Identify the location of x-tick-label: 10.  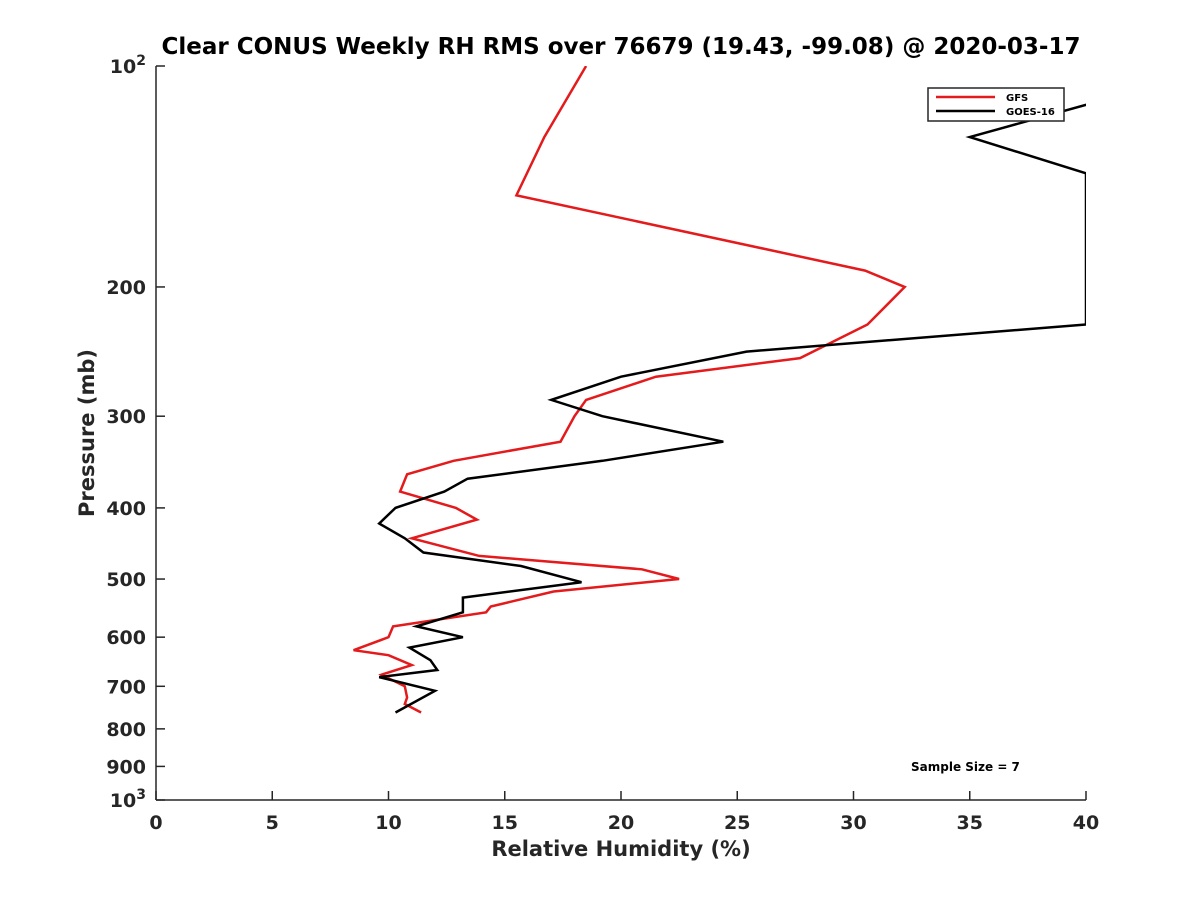
(388, 823).